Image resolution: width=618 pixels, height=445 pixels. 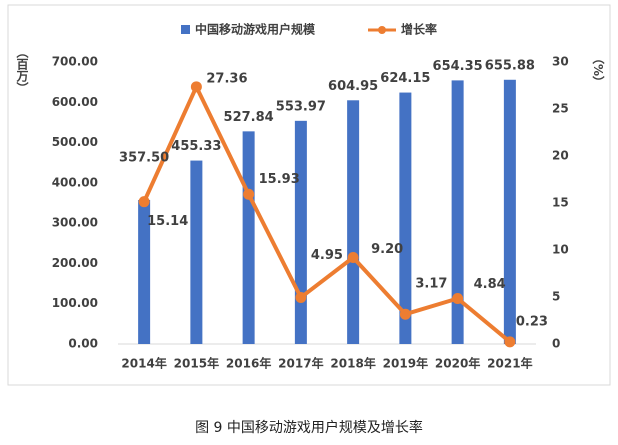 What do you see at coordinates (556, 344) in the screenshot?
I see `y2-tick-label: 0` at bounding box center [556, 344].